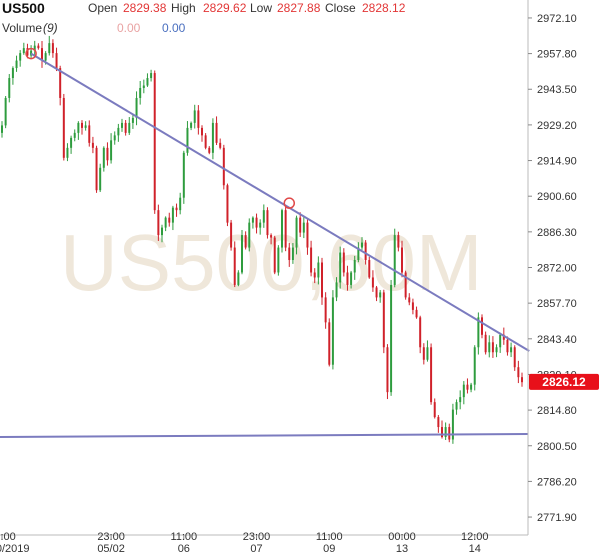  Describe the element at coordinates (111, 549) in the screenshot. I see `x-tick-date-label: 05/02` at that location.